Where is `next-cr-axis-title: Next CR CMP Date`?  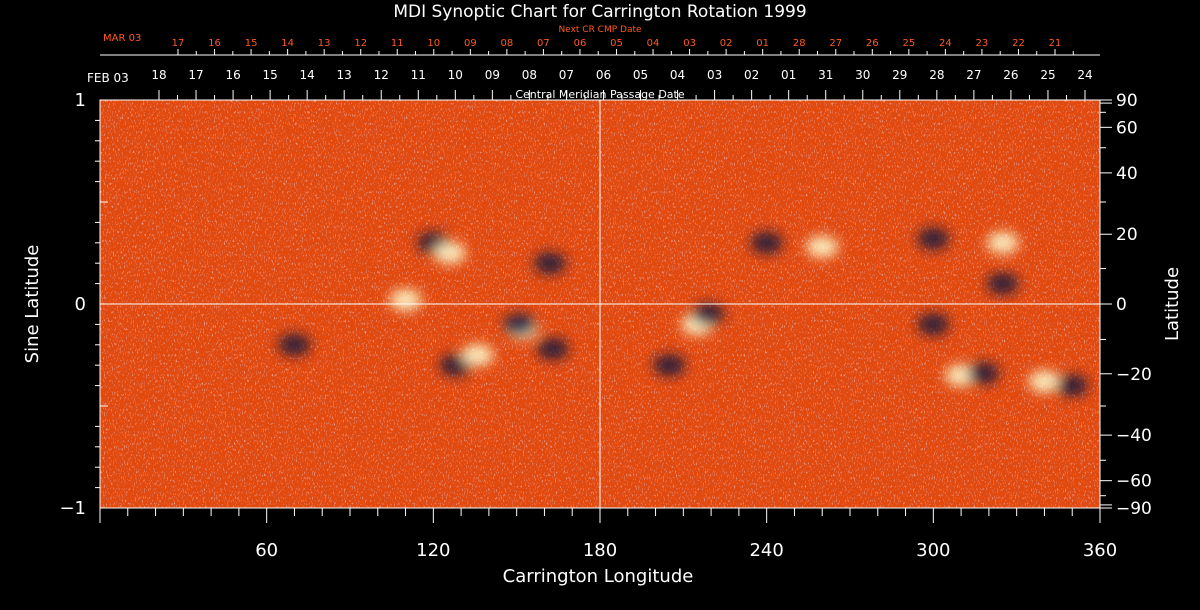 next-cr-axis-title: Next CR CMP Date is located at coordinates (600, 30).